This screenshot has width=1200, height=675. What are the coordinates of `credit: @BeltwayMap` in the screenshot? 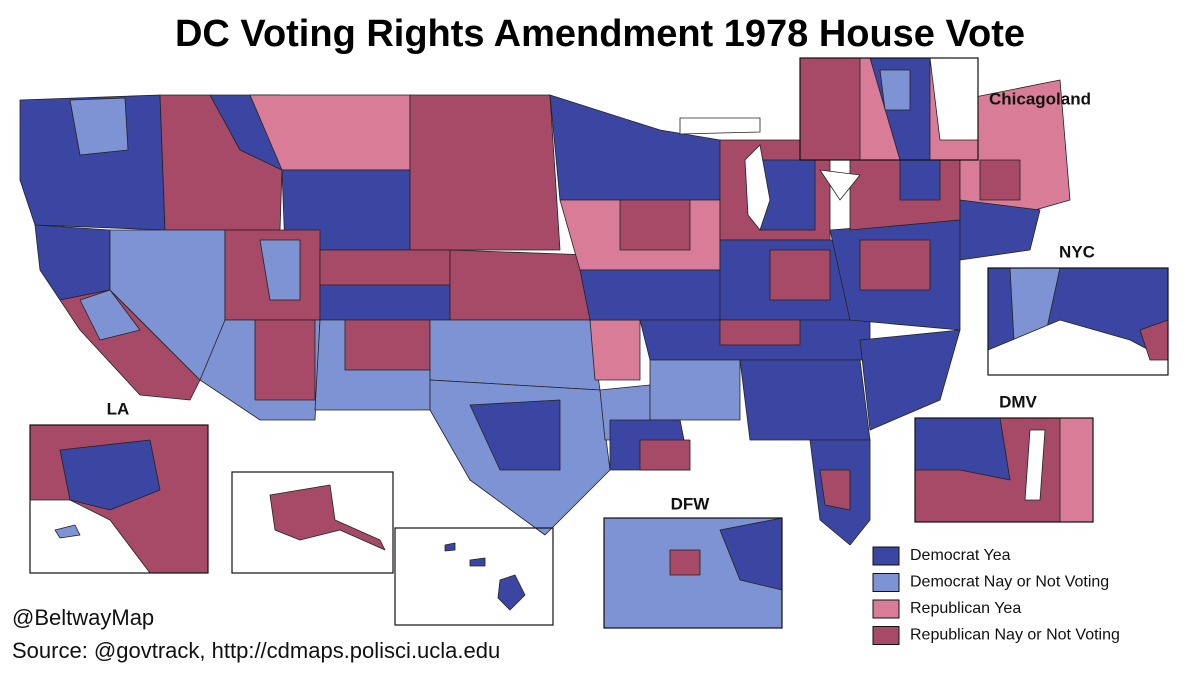 It's located at (83, 617).